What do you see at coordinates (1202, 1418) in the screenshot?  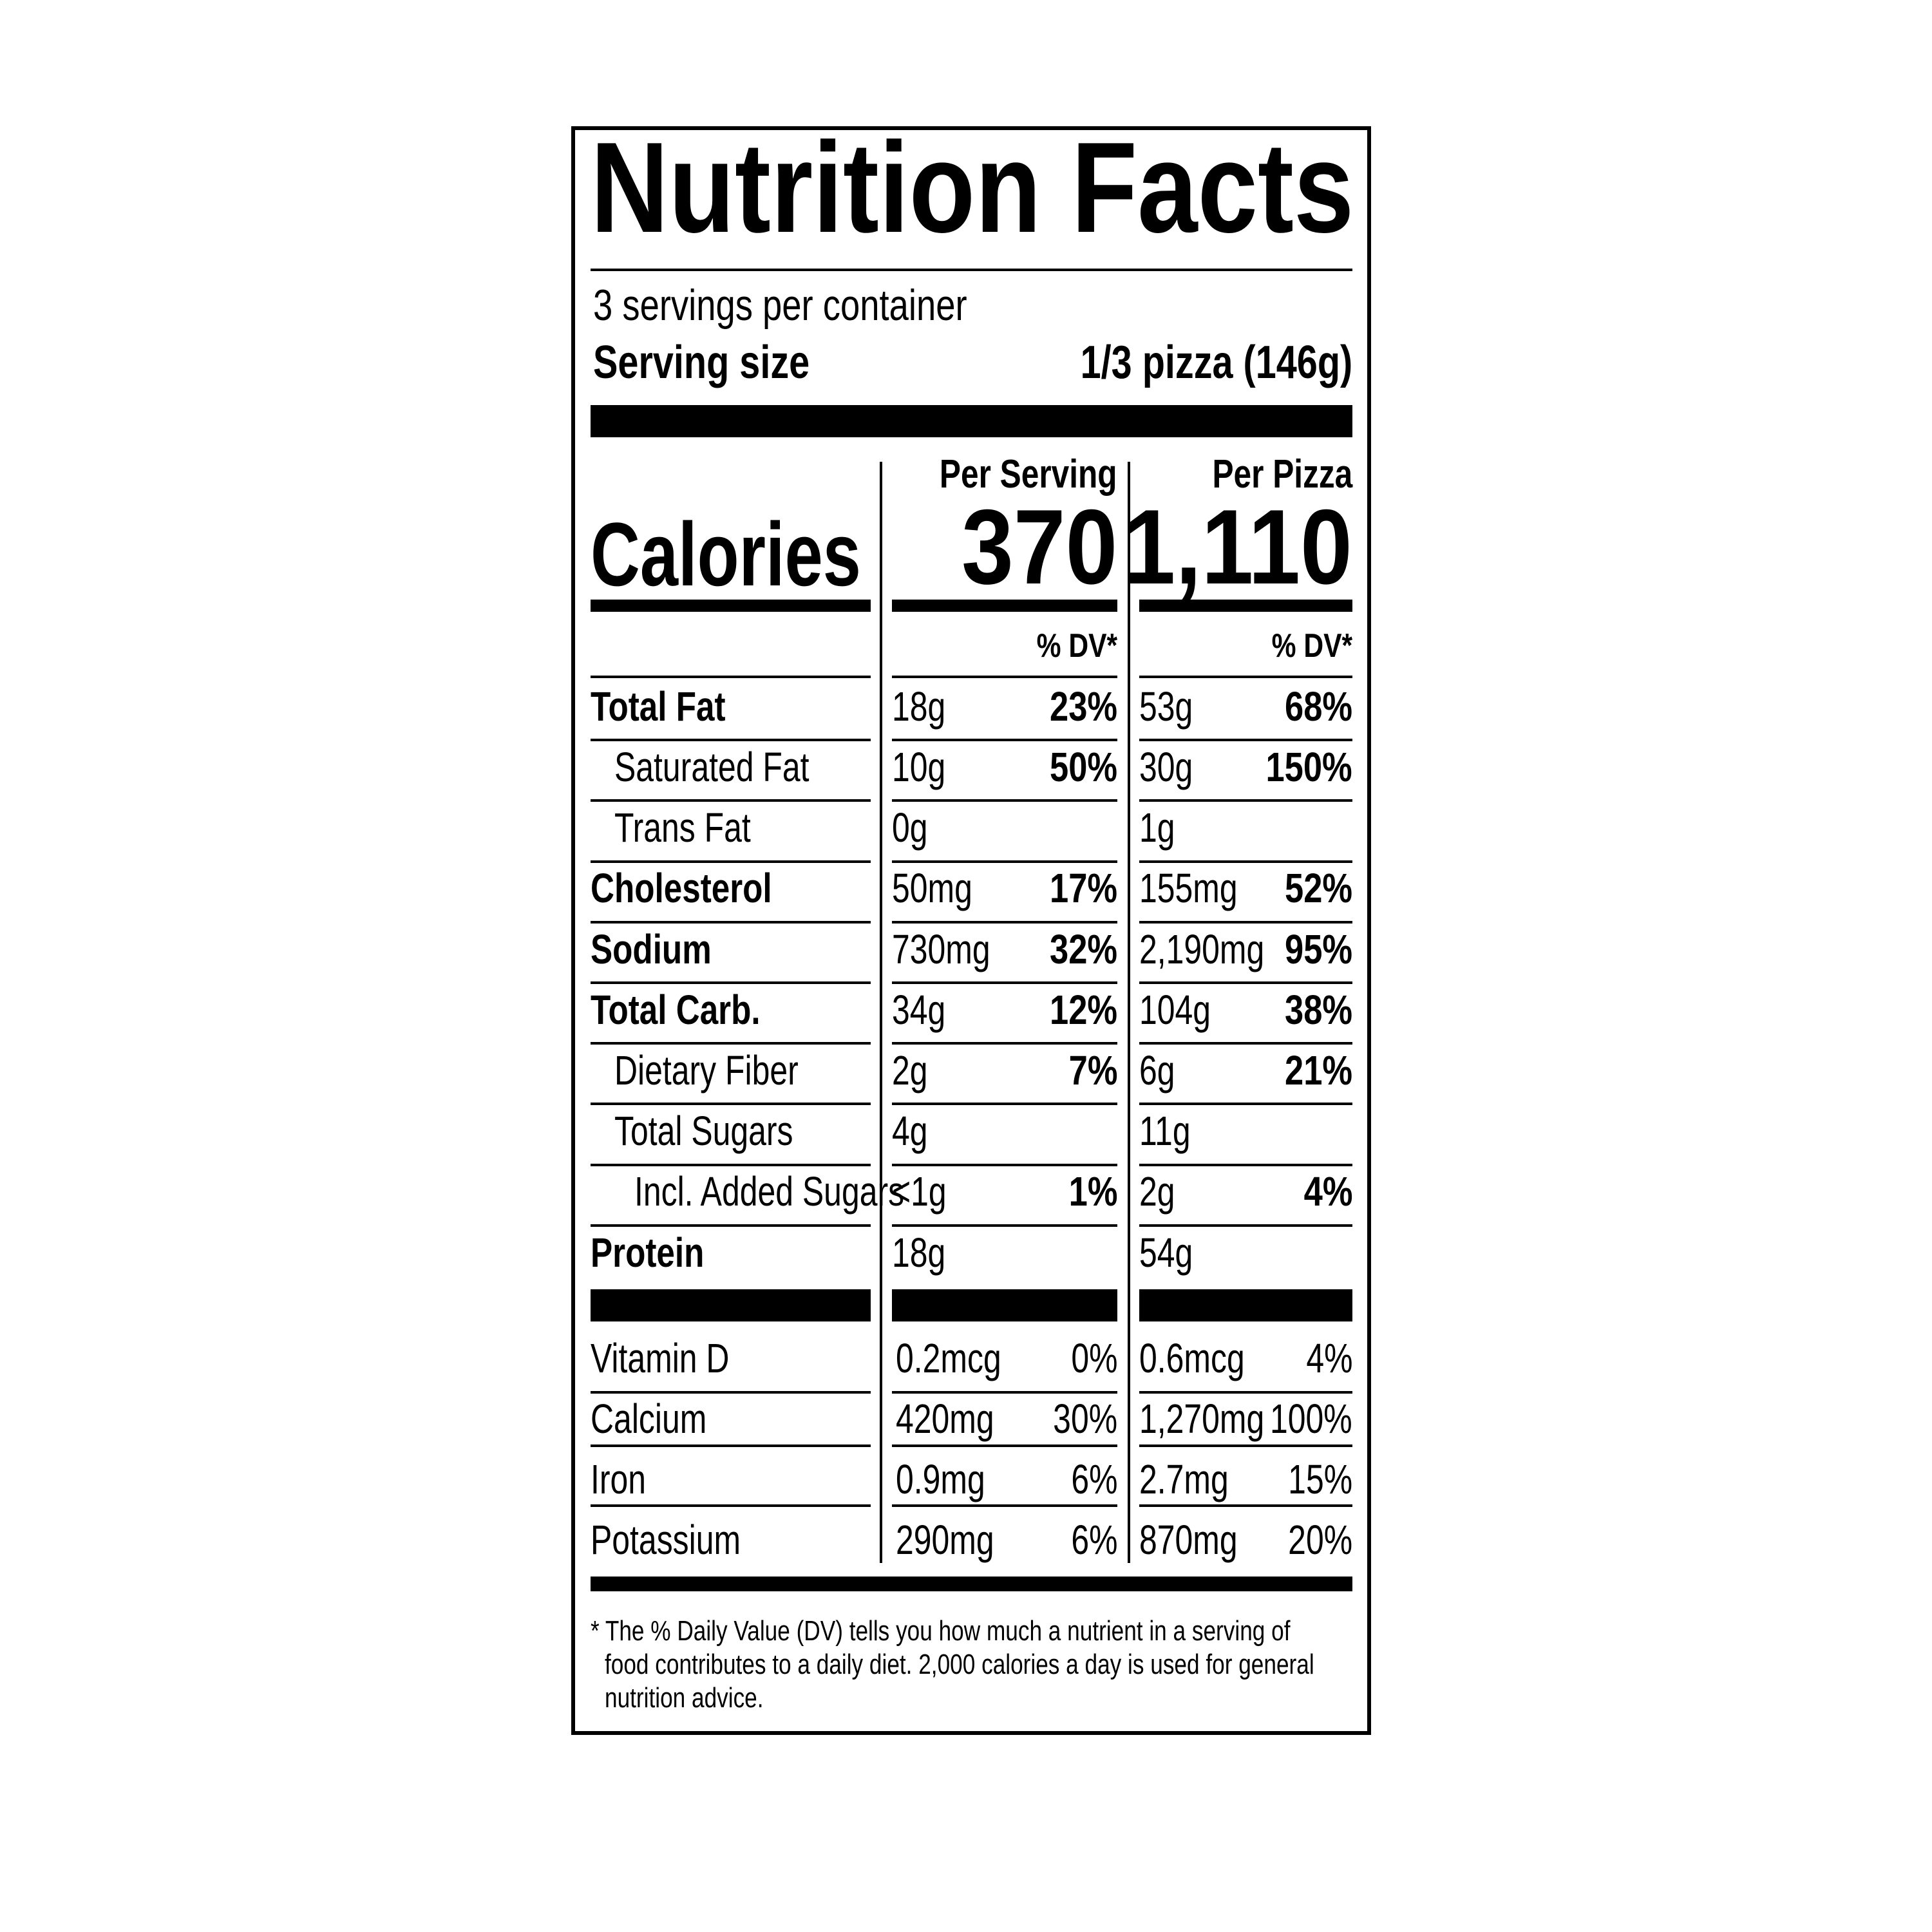 I see `pizza-amount: 1,270mg` at bounding box center [1202, 1418].